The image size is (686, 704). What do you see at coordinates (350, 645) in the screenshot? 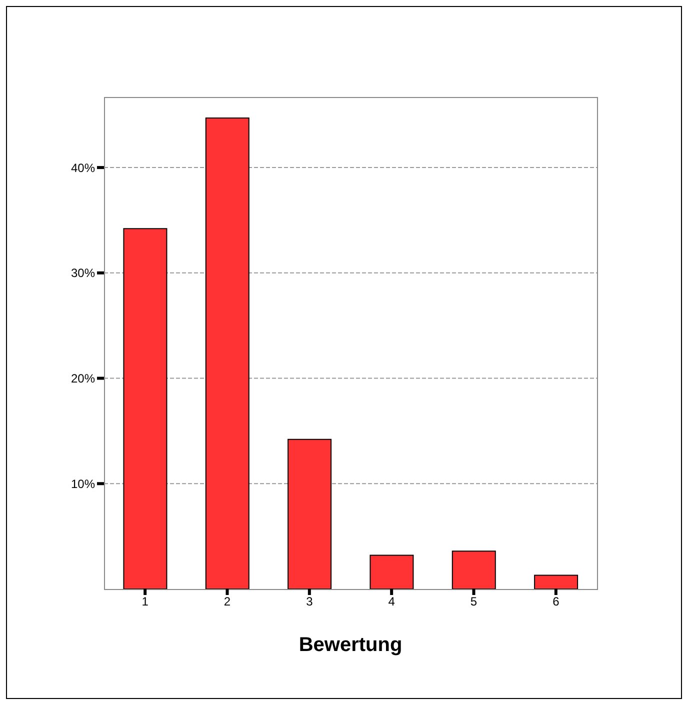
I see `x-axis-title: Bewertung` at bounding box center [350, 645].